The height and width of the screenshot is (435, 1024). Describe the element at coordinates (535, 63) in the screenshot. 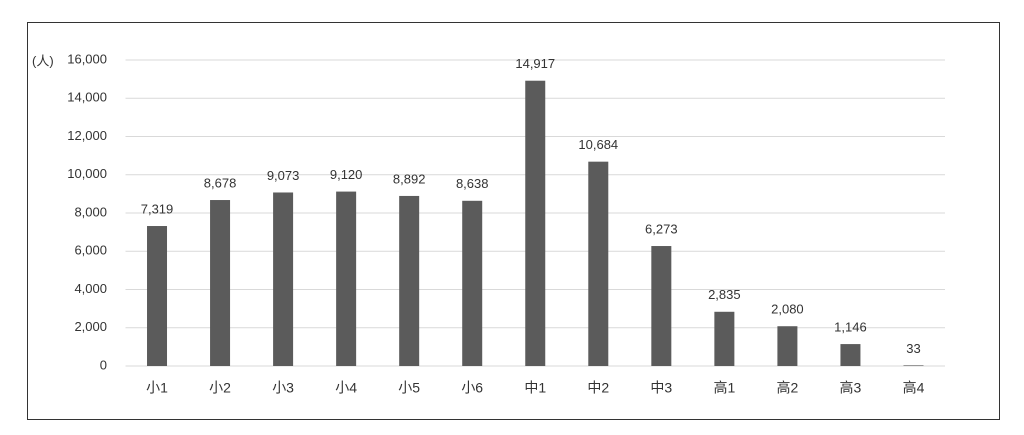

I see `value-label: 14,917` at that location.